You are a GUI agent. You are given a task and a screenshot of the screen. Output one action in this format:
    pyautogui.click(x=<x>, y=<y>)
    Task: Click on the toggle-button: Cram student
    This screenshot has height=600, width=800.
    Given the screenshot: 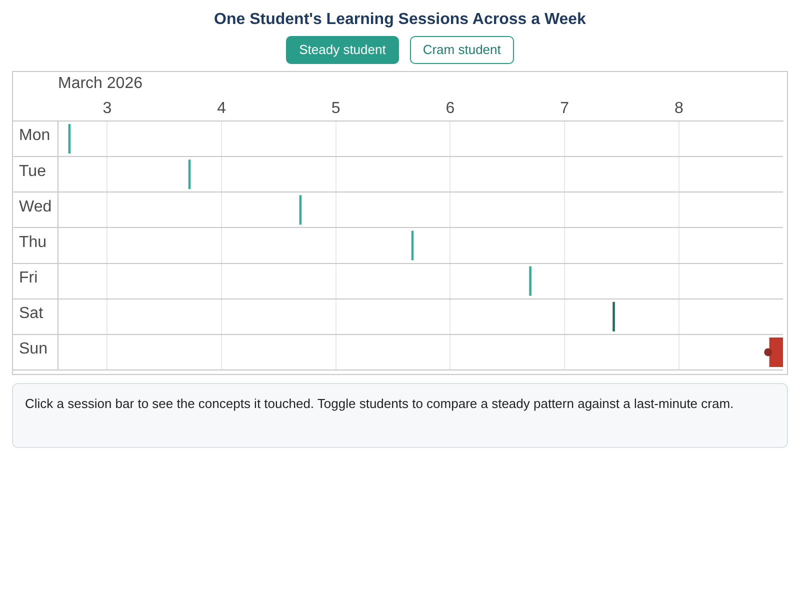 What is the action you would take?
    pyautogui.click(x=462, y=50)
    